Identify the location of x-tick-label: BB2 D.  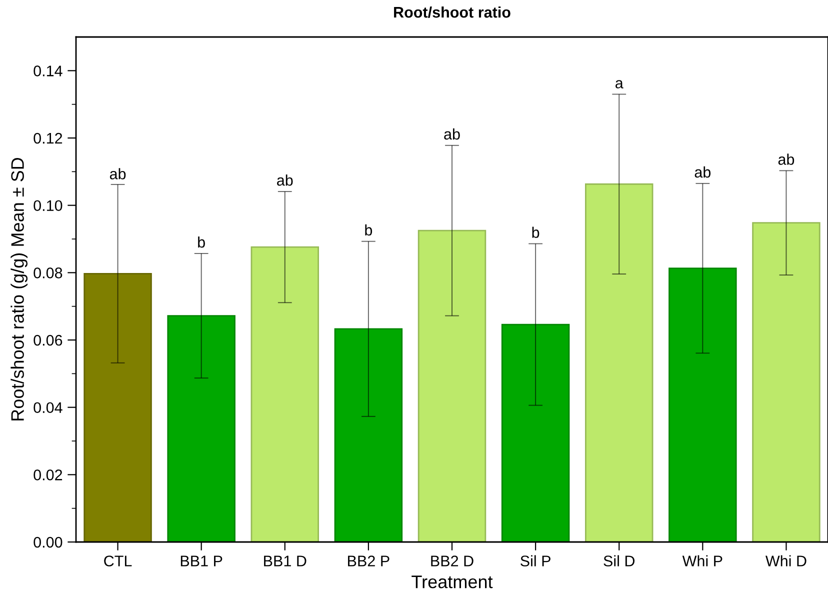
(452, 561).